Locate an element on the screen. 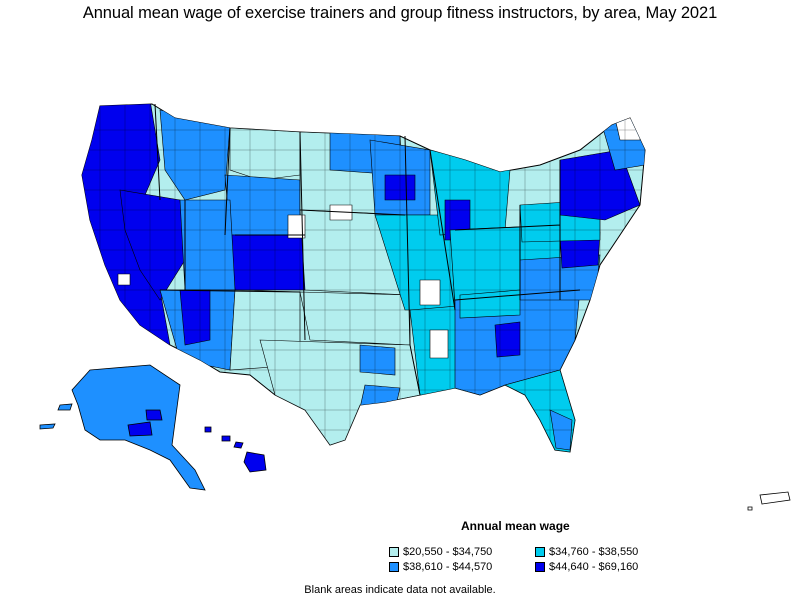  region-oklahoma is located at coordinates (355, 318).